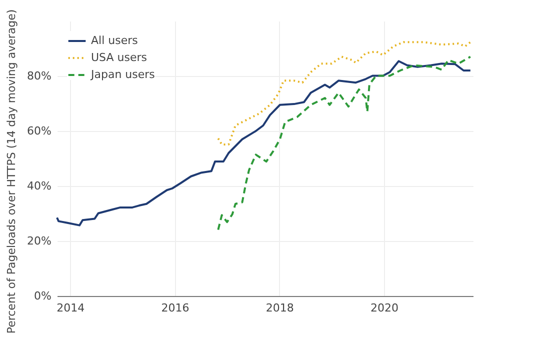 The height and width of the screenshot is (347, 540). Describe the element at coordinates (114, 40) in the screenshot. I see `legend-label: All users` at that location.